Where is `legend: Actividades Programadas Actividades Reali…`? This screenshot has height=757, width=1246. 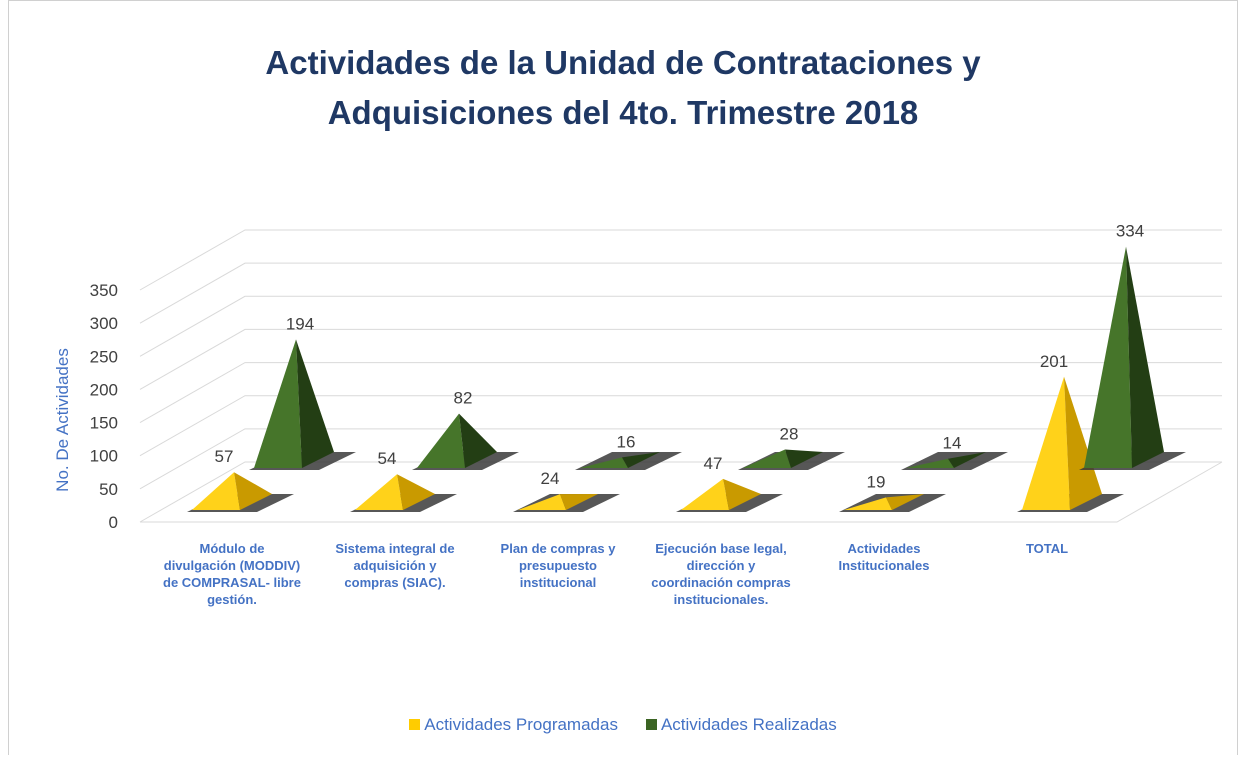
legend: Actividades Programadas Actividades Reali… is located at coordinates (623, 725).